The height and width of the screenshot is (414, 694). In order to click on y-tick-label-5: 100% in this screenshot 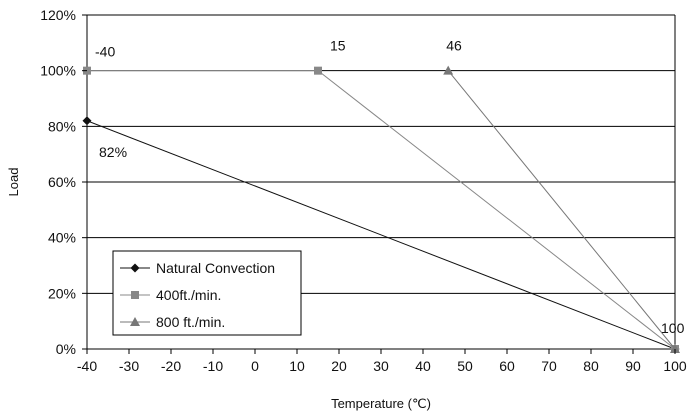, I will do `click(58, 71)`.